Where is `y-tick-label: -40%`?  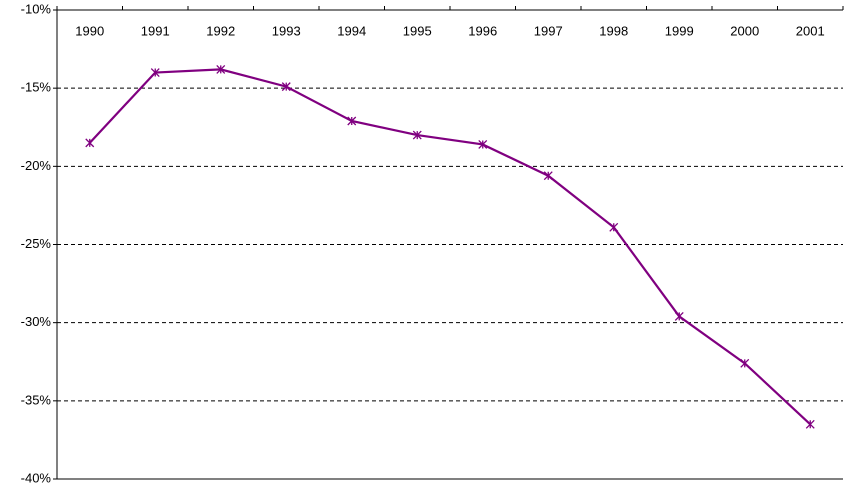 y-tick-label: -40% is located at coordinates (36, 477).